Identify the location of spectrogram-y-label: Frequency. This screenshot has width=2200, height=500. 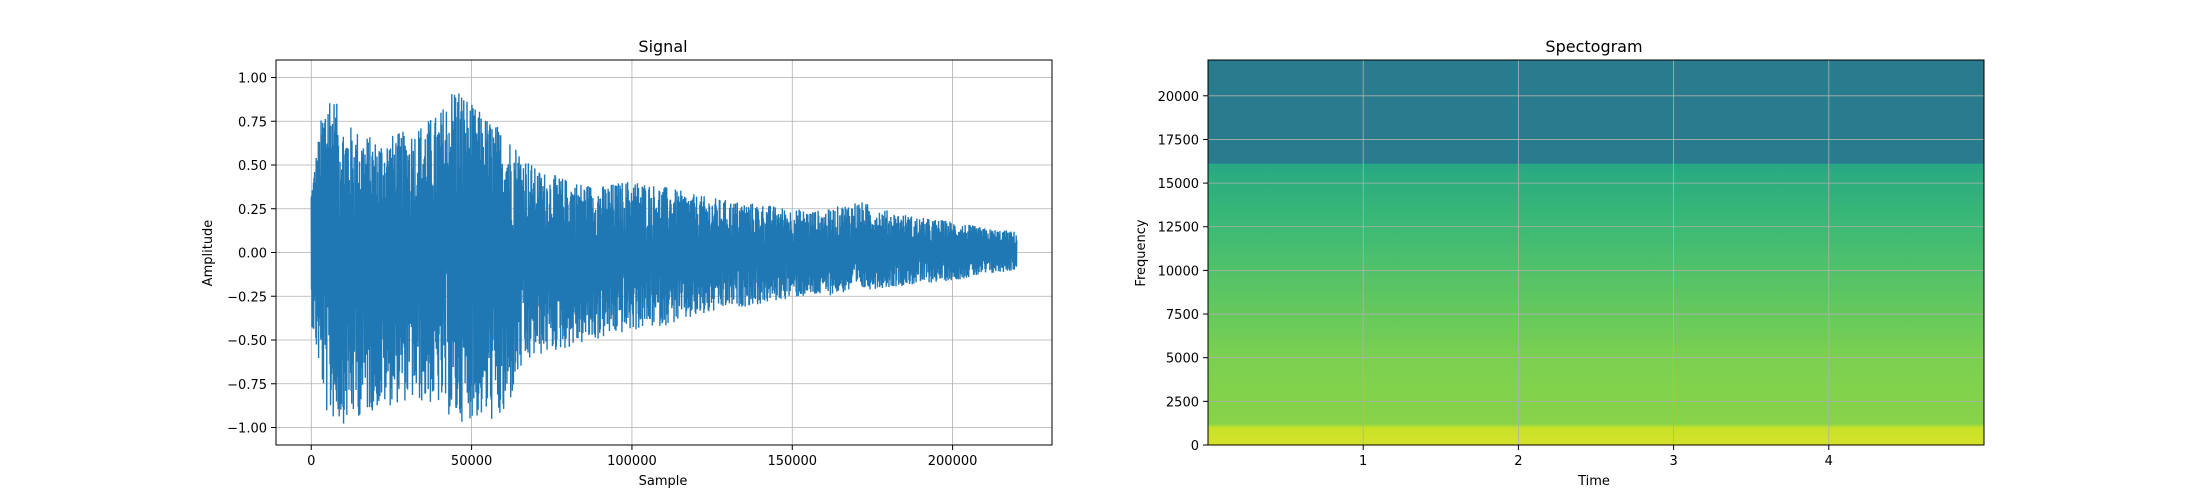
(1141, 252).